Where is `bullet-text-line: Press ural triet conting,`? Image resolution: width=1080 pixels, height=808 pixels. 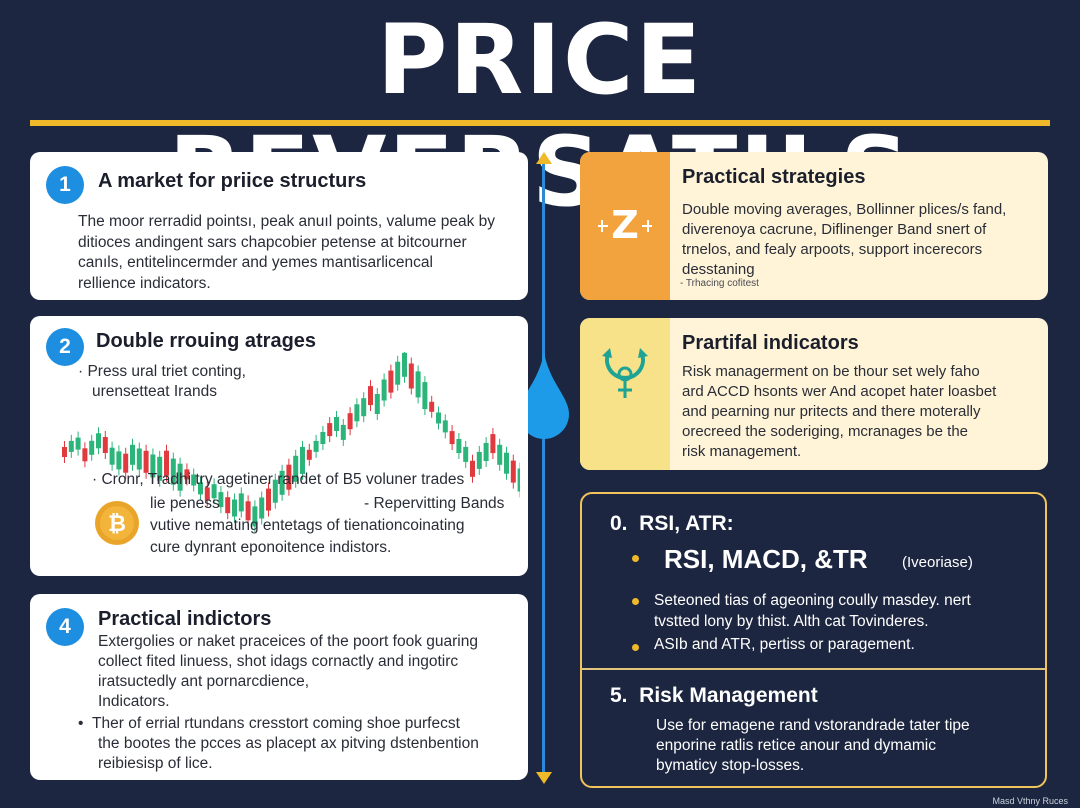 bullet-text-line: Press ural triet conting, is located at coordinates (166, 371).